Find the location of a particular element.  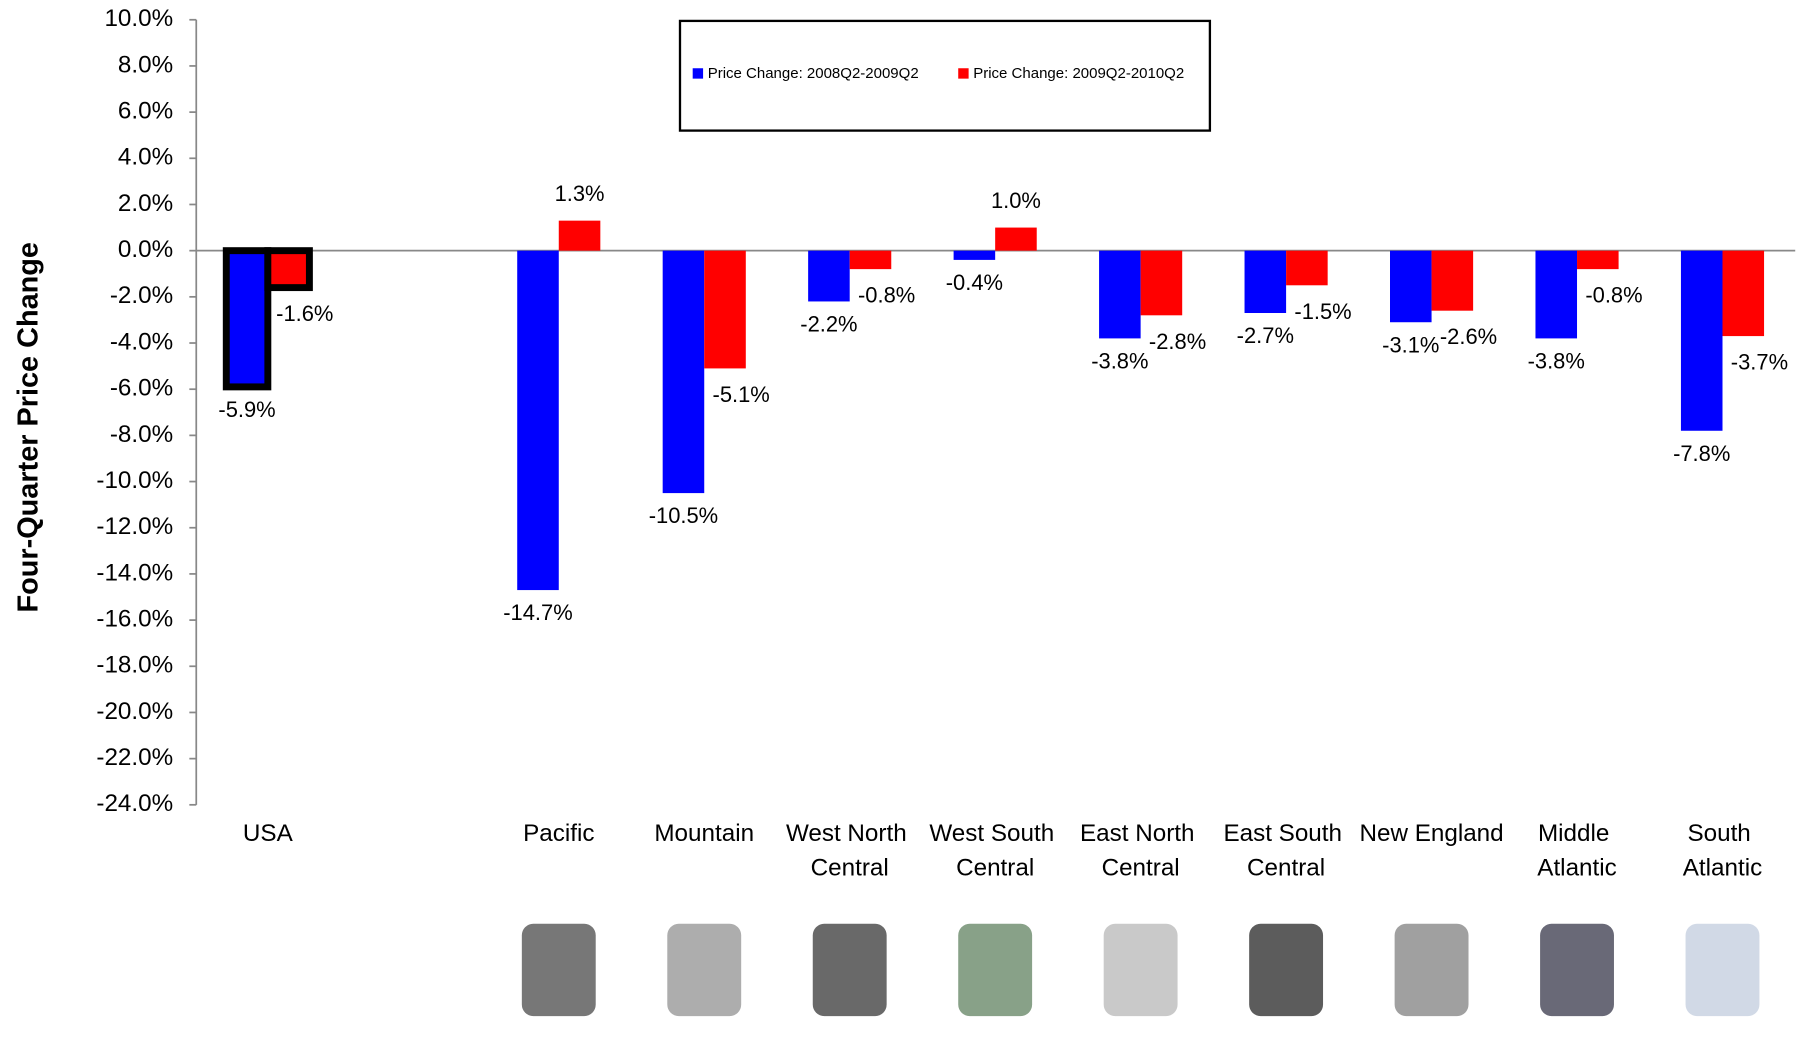

data-label: -2.7% is located at coordinates (1265, 335).